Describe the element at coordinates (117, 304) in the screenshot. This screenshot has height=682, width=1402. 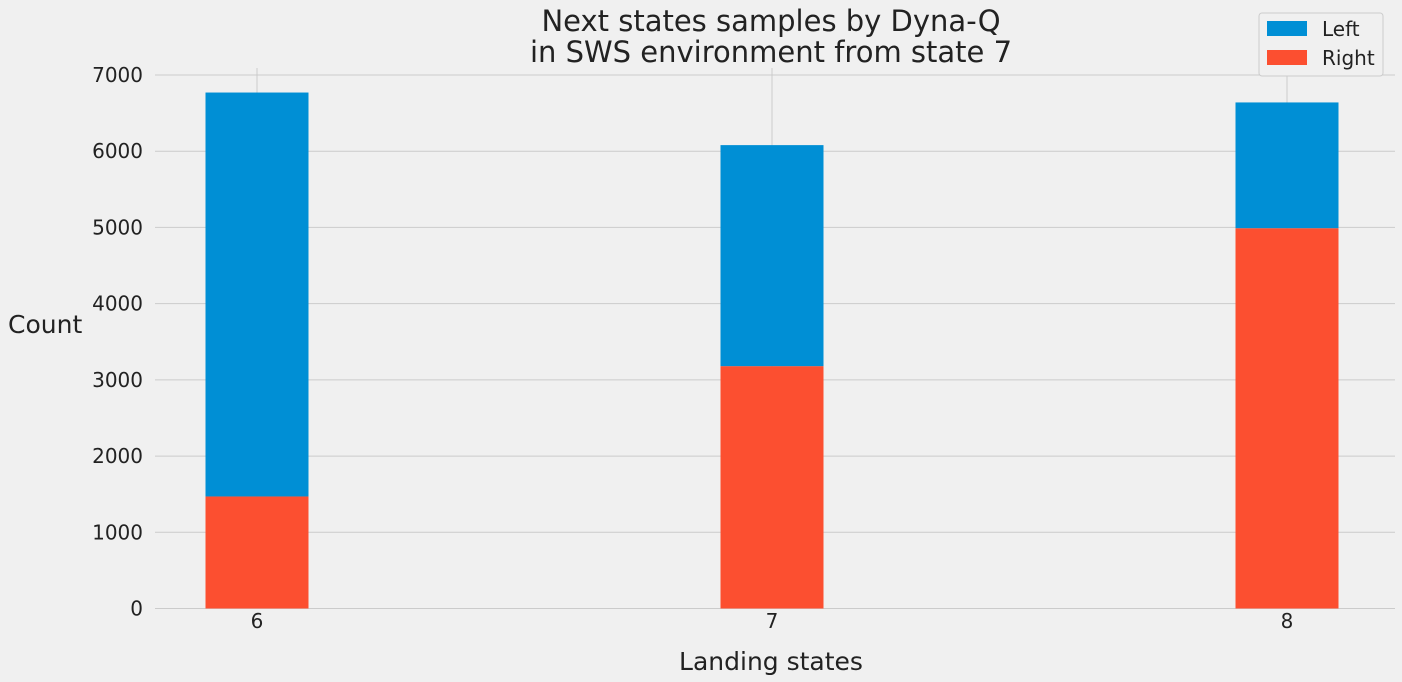
I see `y-tick-label: 4000` at that location.